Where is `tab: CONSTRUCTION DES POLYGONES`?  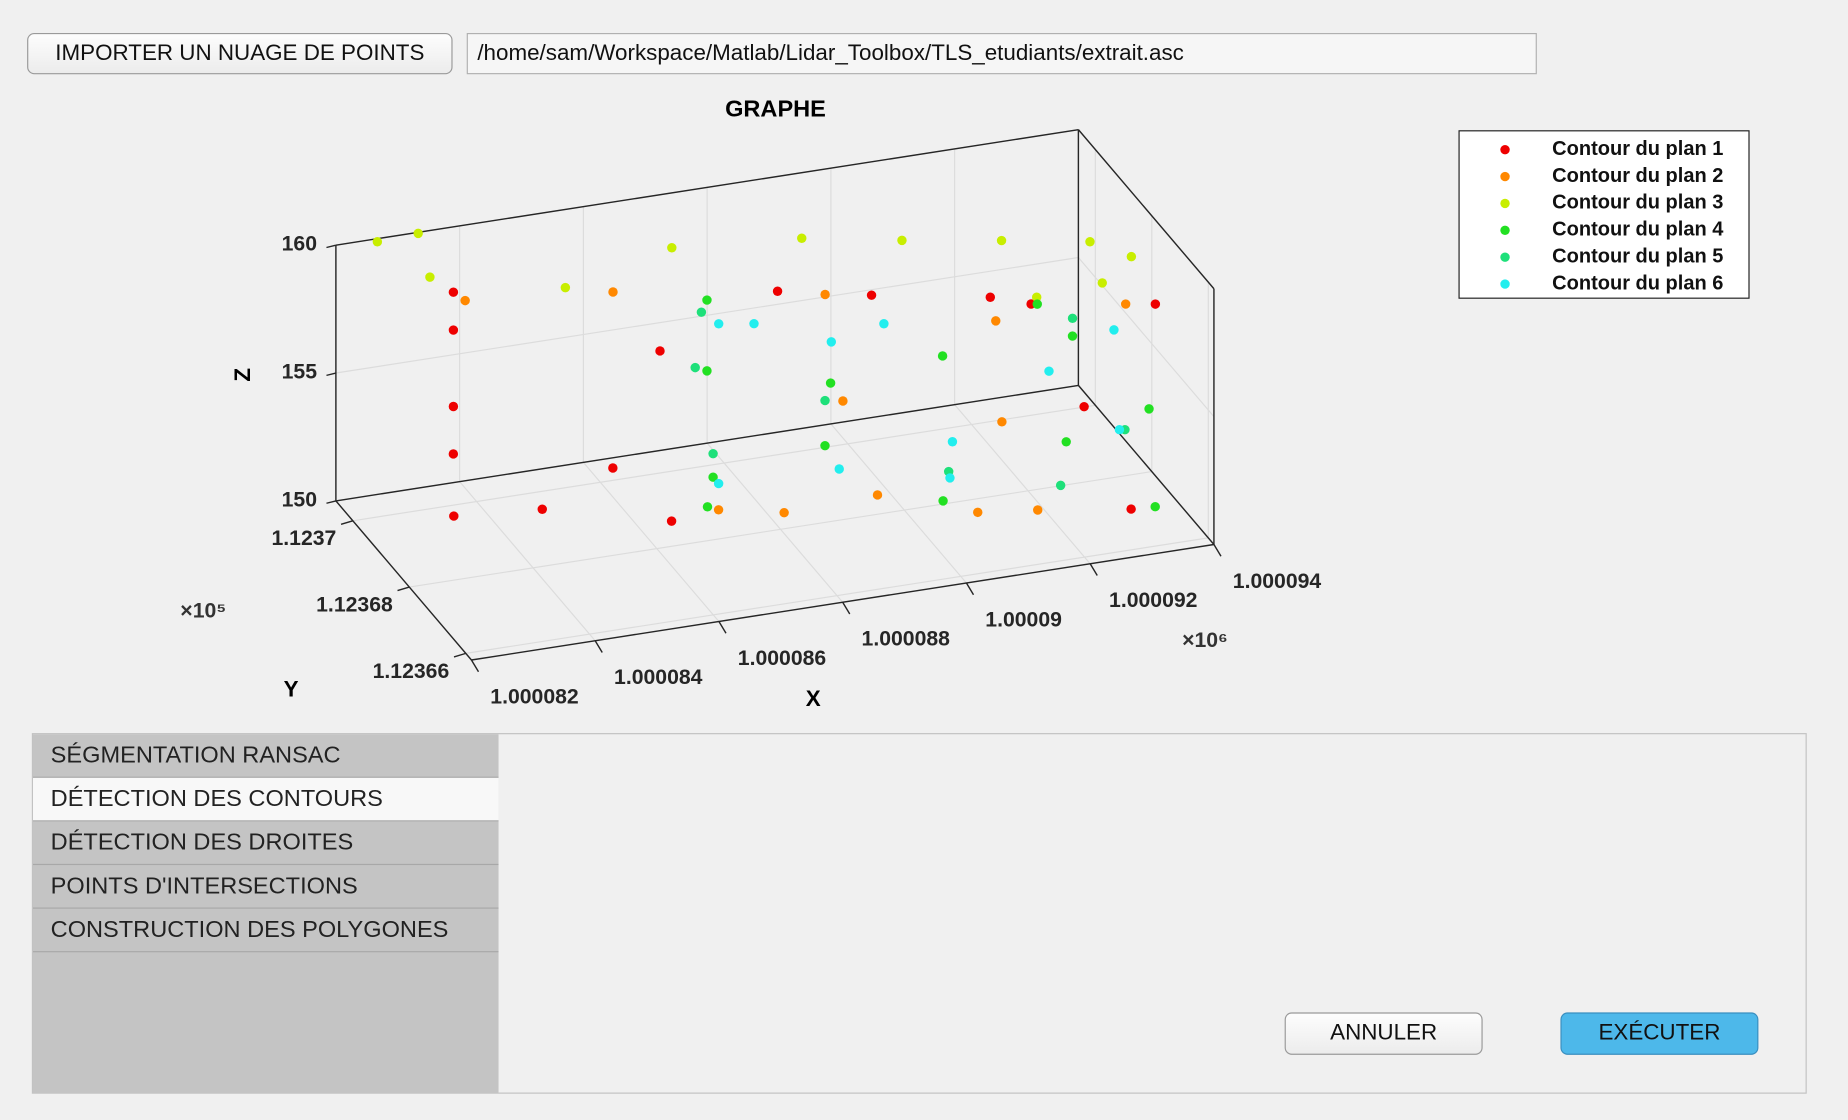 tab: CONSTRUCTION DES POLYGONES is located at coordinates (265, 931).